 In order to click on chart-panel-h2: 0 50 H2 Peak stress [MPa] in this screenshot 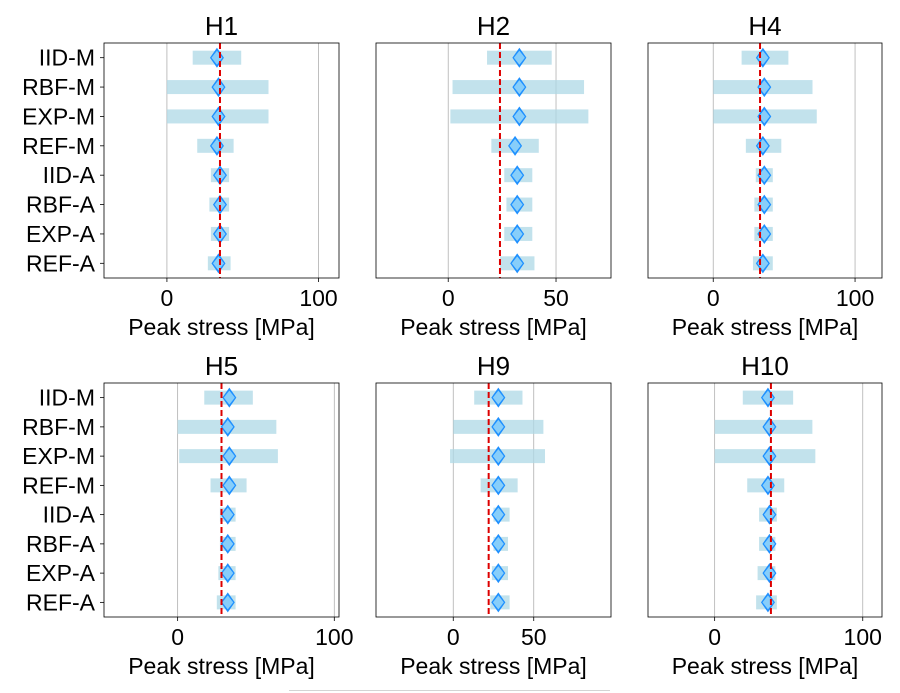, I will do `click(493, 175)`.